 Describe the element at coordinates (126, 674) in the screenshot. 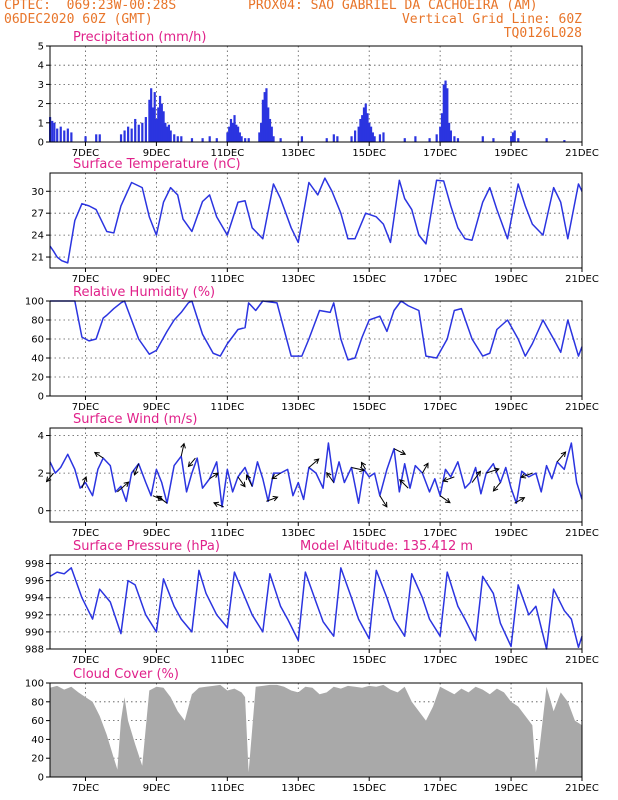

I see `cloud-title: Cloud Cover (%)` at that location.